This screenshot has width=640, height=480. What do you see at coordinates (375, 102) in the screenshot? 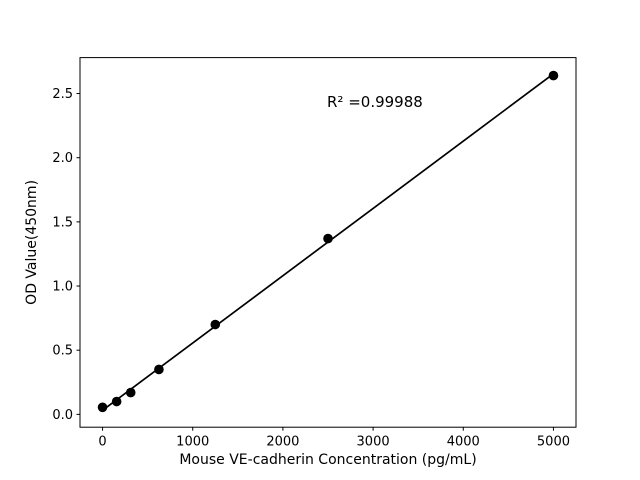
I see `r-squared-annotation: R² =0.99988` at bounding box center [375, 102].